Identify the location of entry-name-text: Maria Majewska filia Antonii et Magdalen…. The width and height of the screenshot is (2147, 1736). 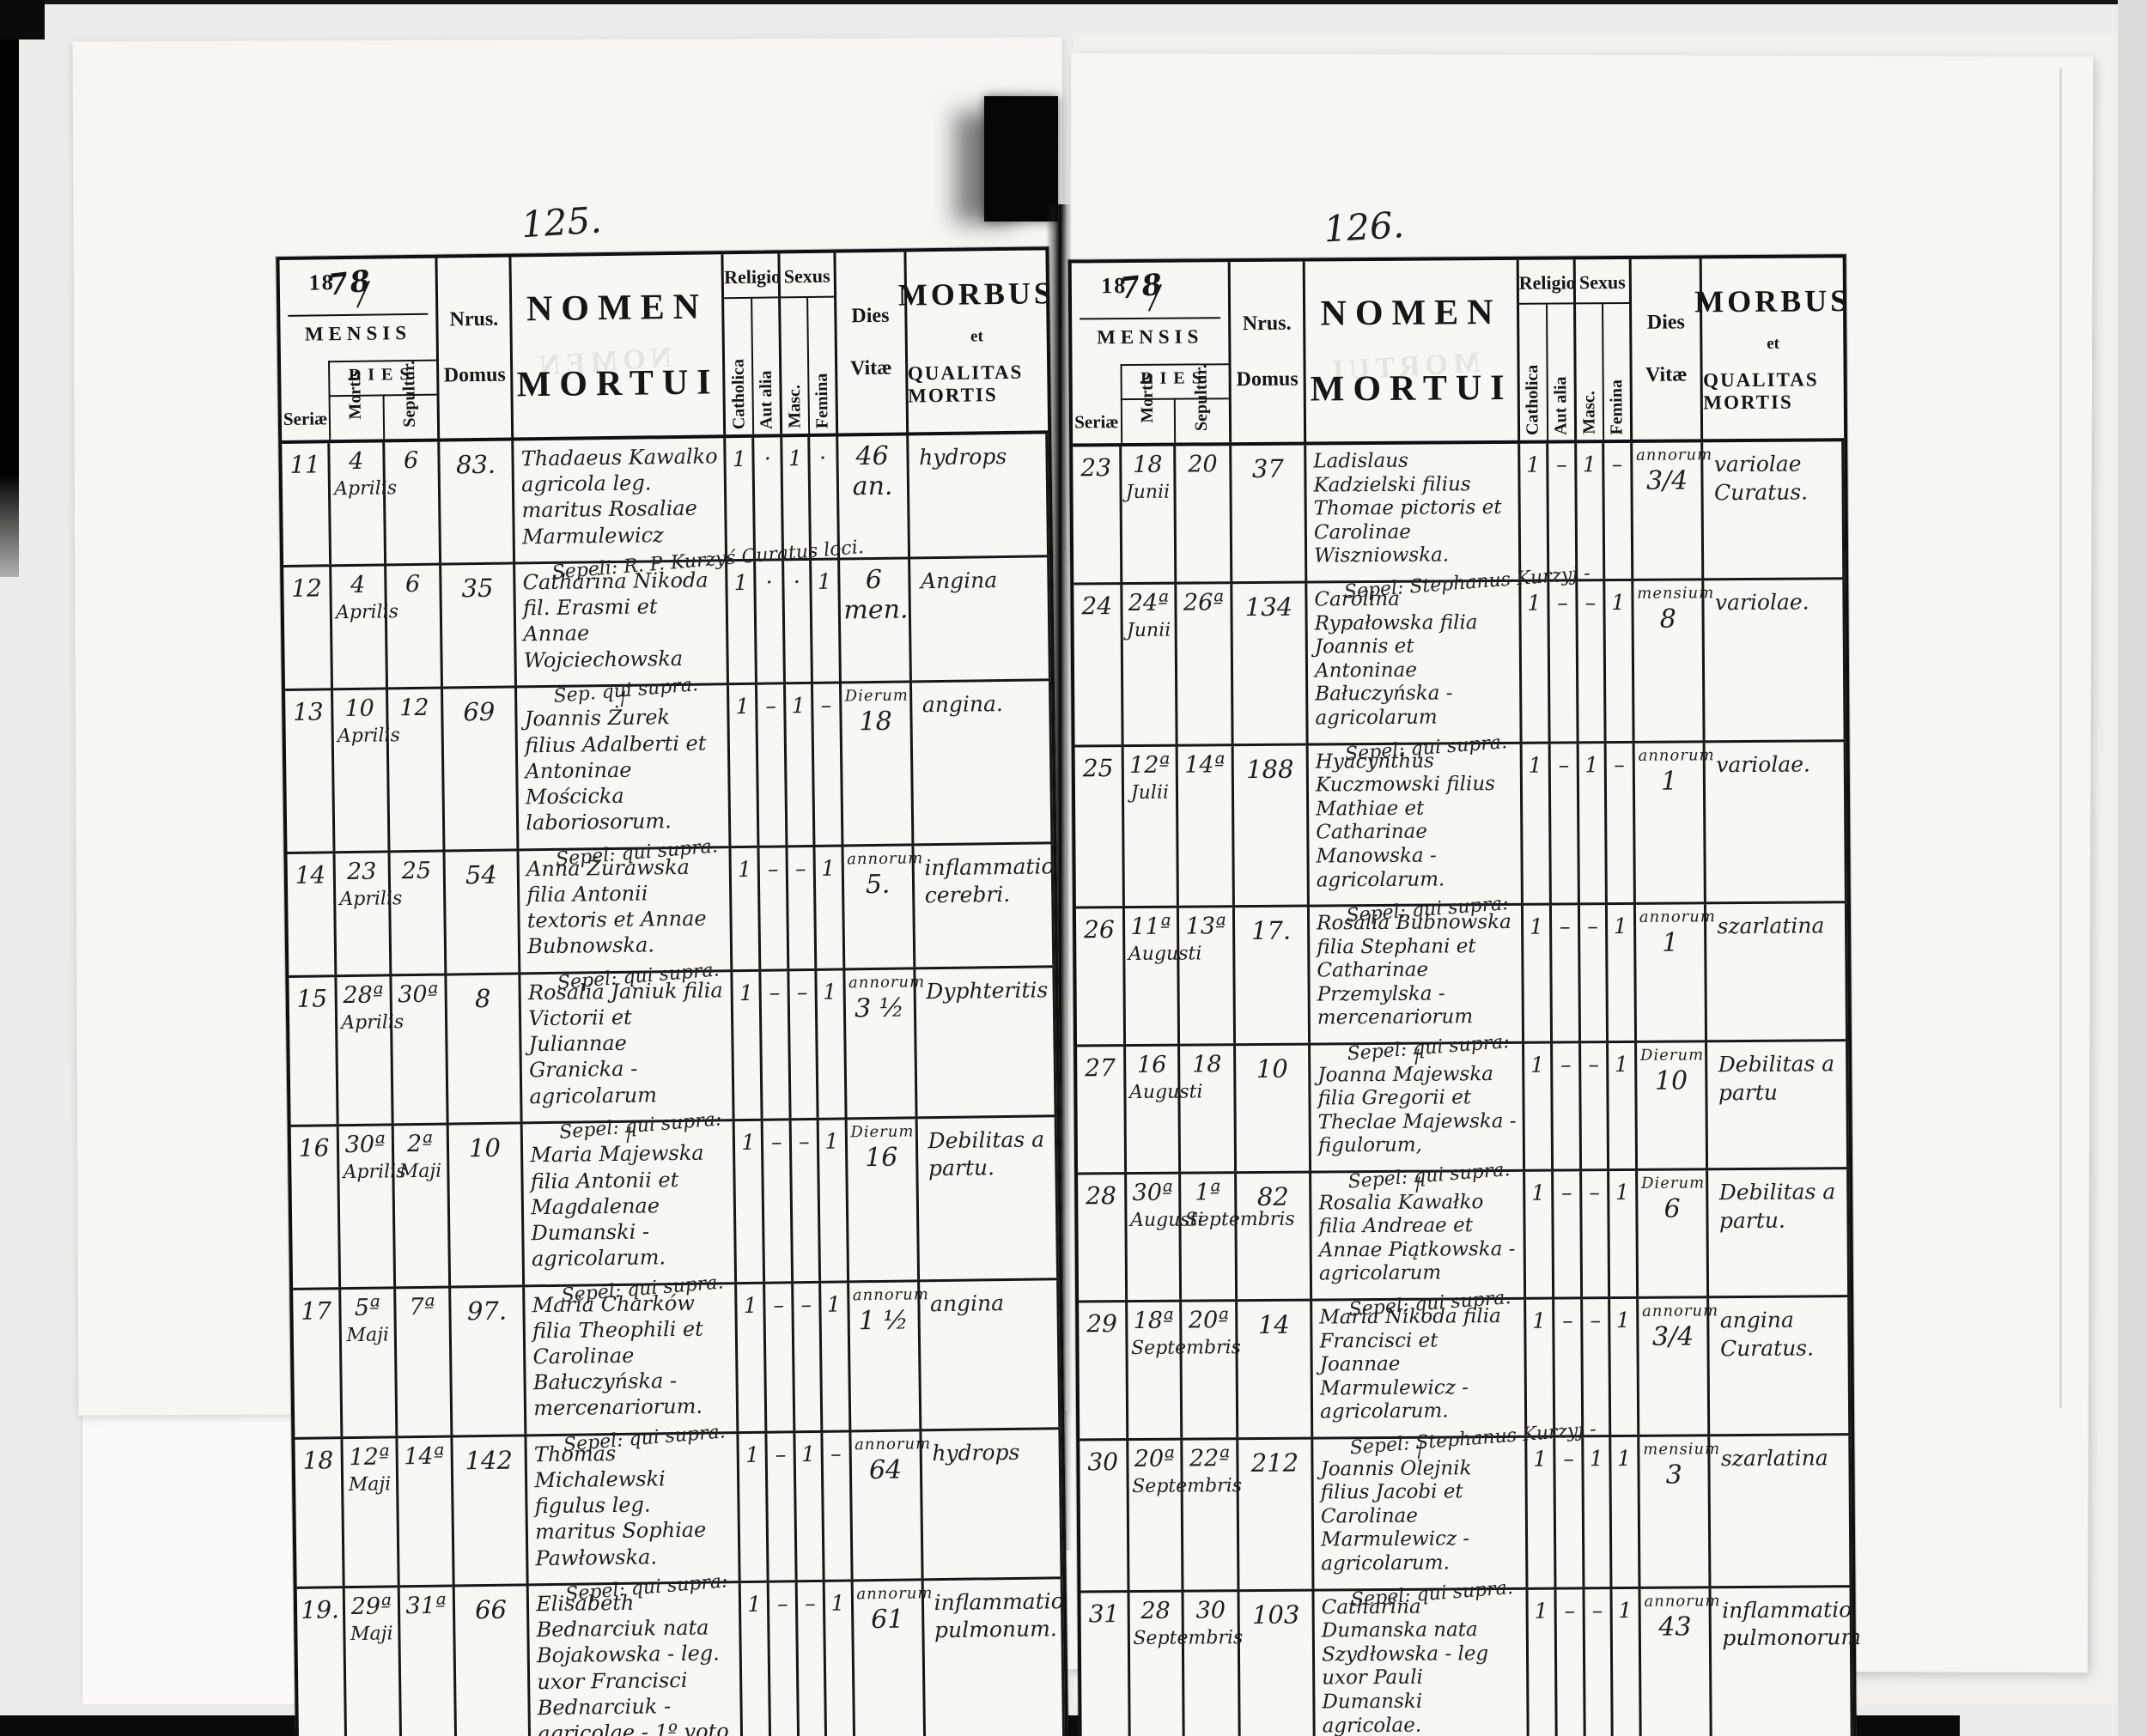
(617, 1206).